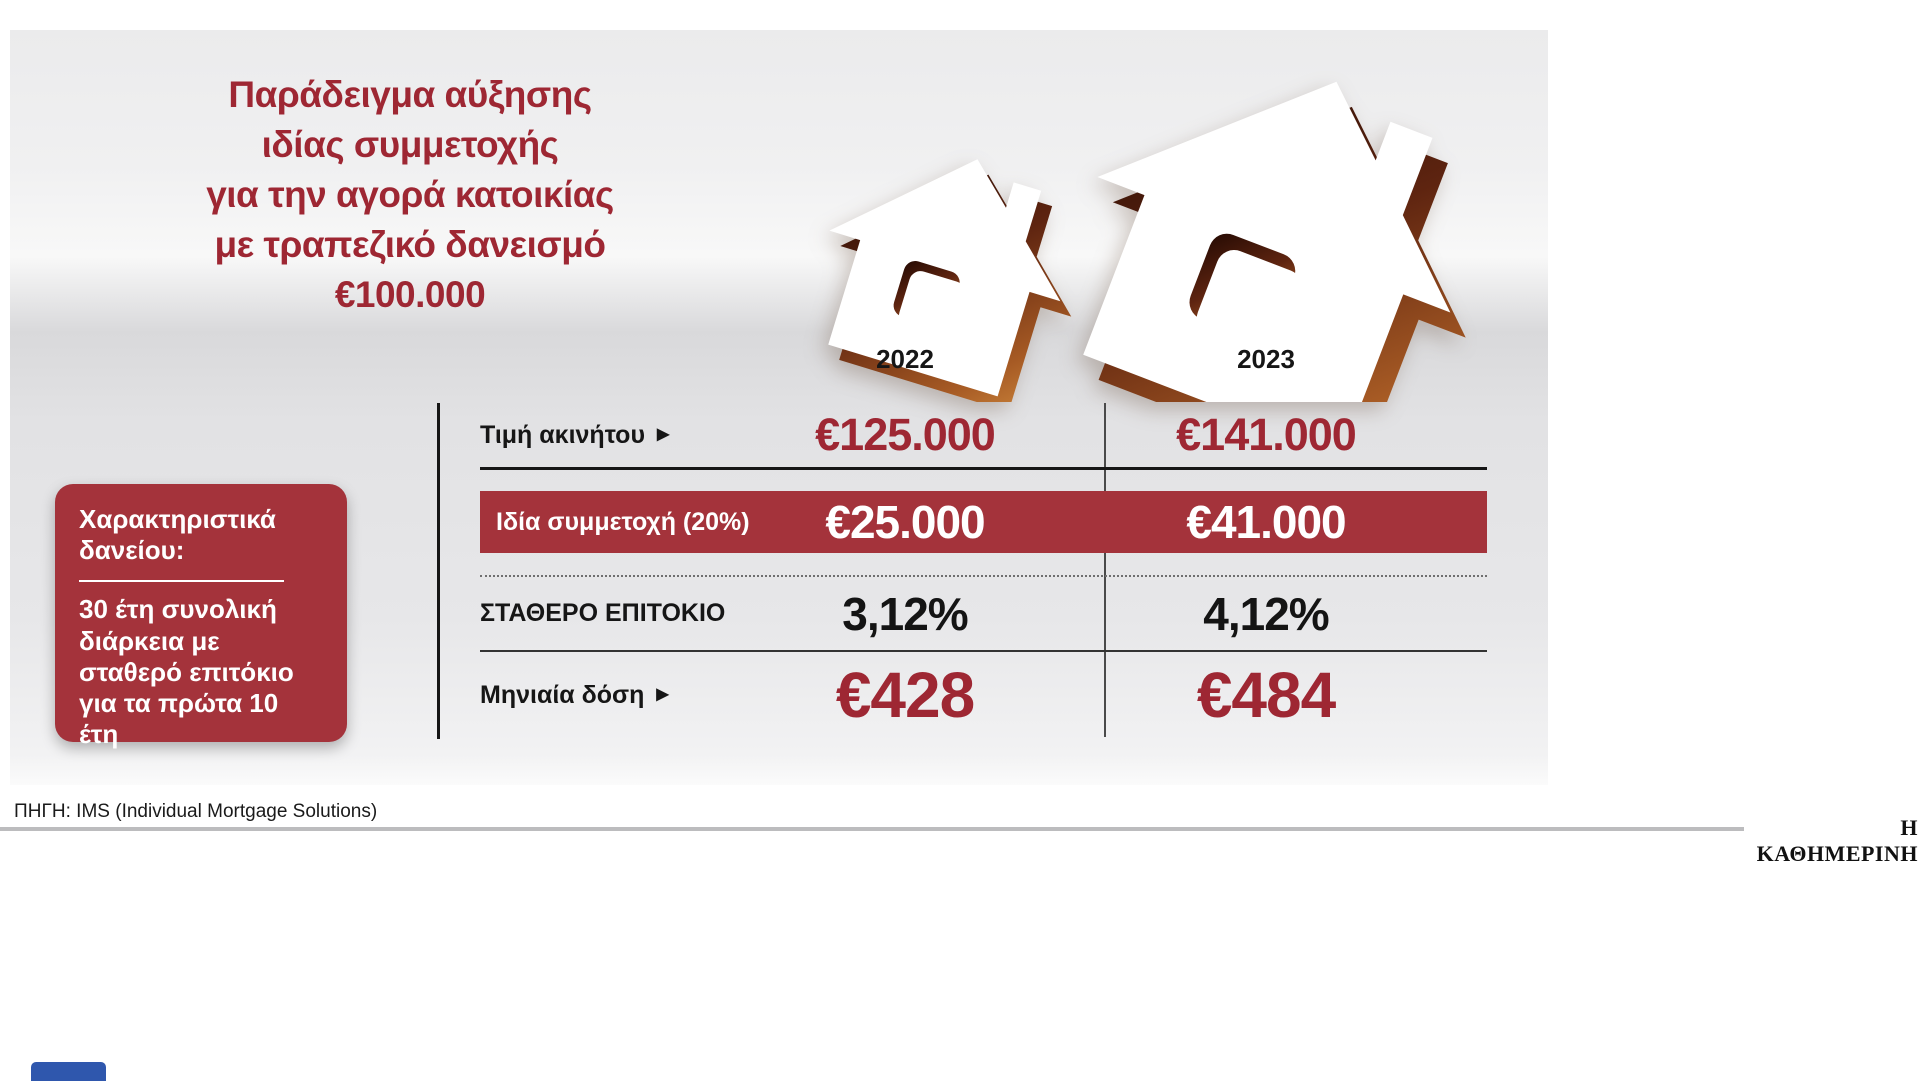 This screenshot has height=1081, width=1920. I want to click on house-icon-small, so click(950, 263).